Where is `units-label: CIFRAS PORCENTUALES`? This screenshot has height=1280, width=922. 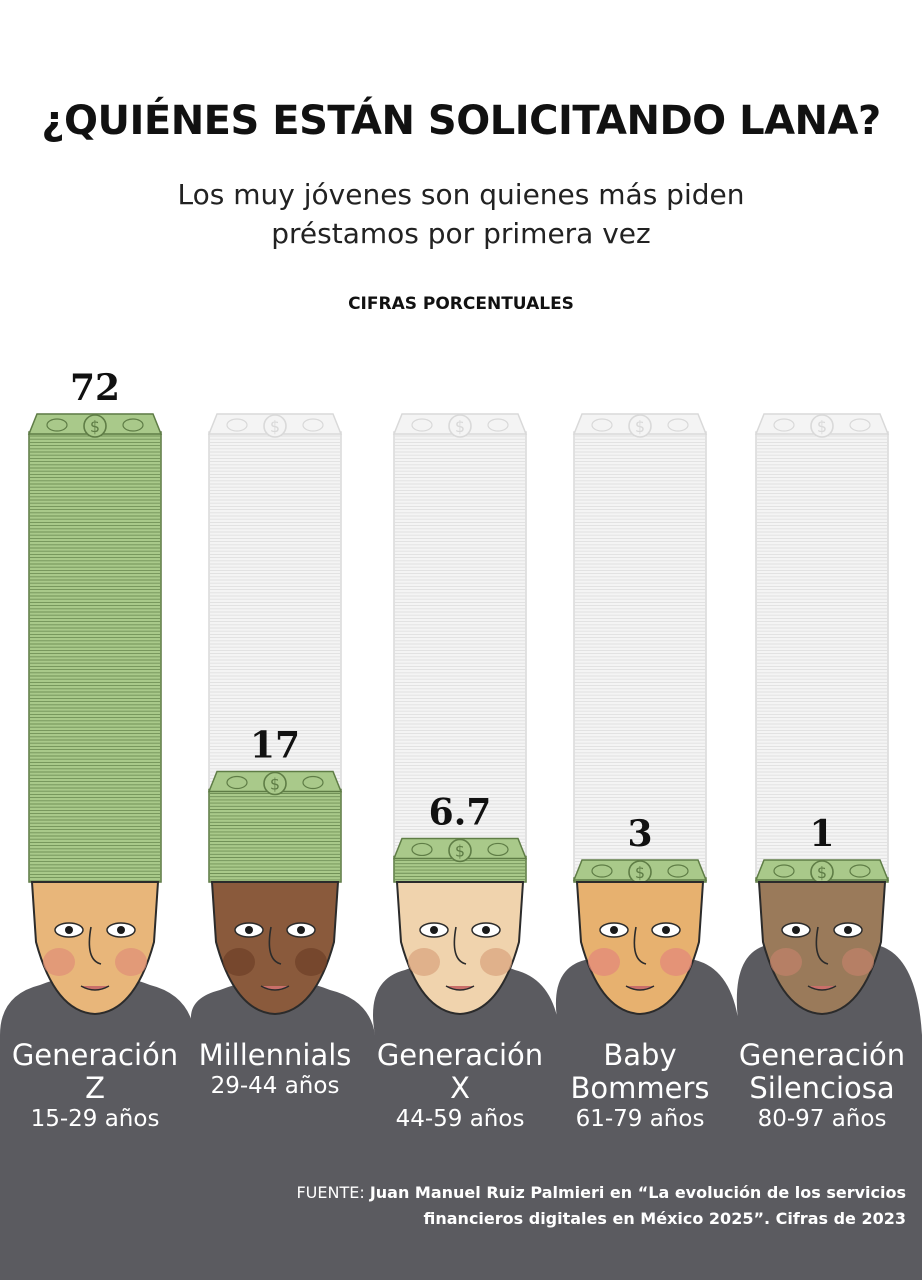
units-label: CIFRAS PORCENTUALES is located at coordinates (461, 304).